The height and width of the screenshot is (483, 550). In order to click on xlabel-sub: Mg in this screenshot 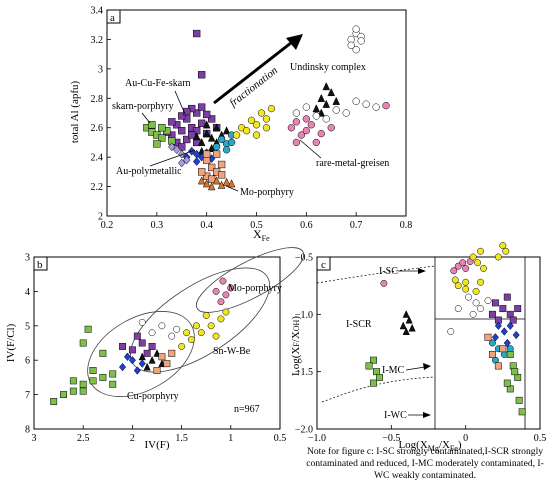, I will do `click(433, 448)`.